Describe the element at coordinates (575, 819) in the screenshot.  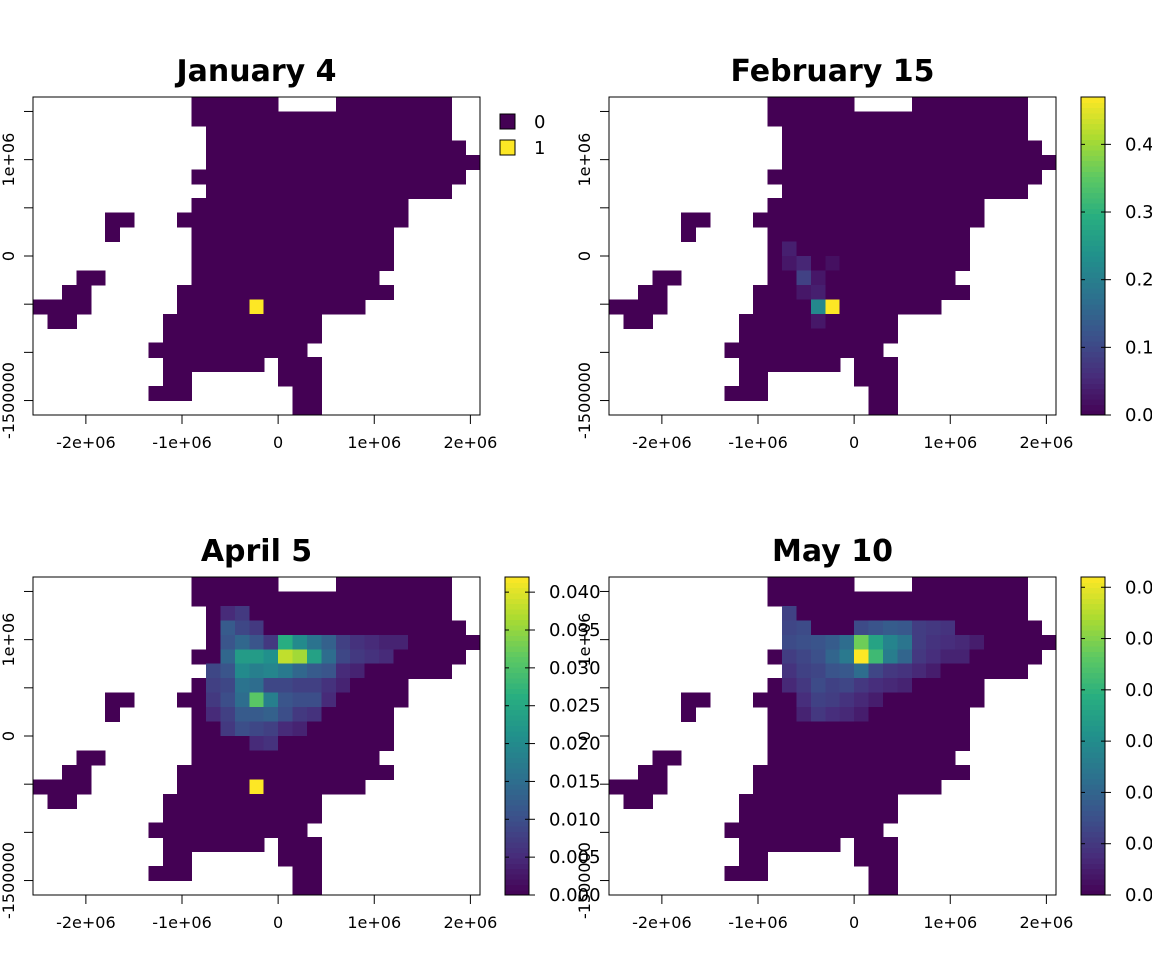
I see `colorbar-label: 0.010` at that location.